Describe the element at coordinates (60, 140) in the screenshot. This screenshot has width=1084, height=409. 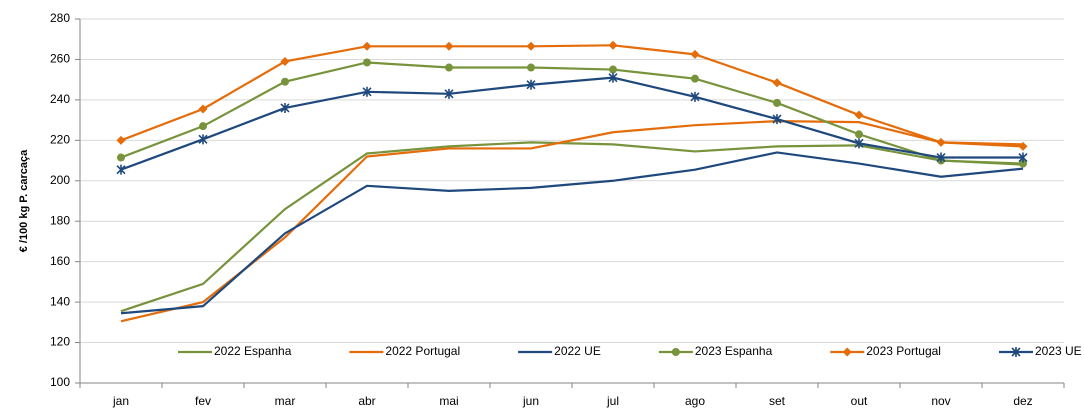
I see `y-tick-label: 220` at that location.